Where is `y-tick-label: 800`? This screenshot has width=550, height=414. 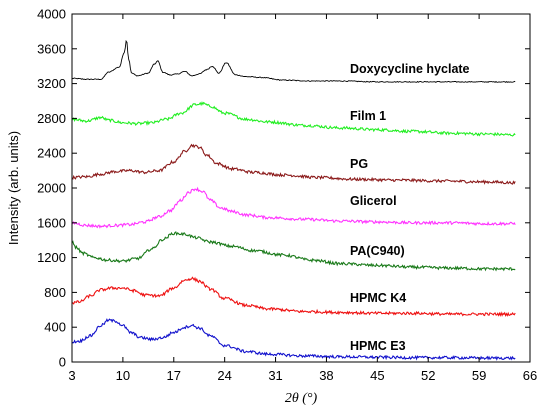
y-tick-label: 800 is located at coordinates (55, 292).